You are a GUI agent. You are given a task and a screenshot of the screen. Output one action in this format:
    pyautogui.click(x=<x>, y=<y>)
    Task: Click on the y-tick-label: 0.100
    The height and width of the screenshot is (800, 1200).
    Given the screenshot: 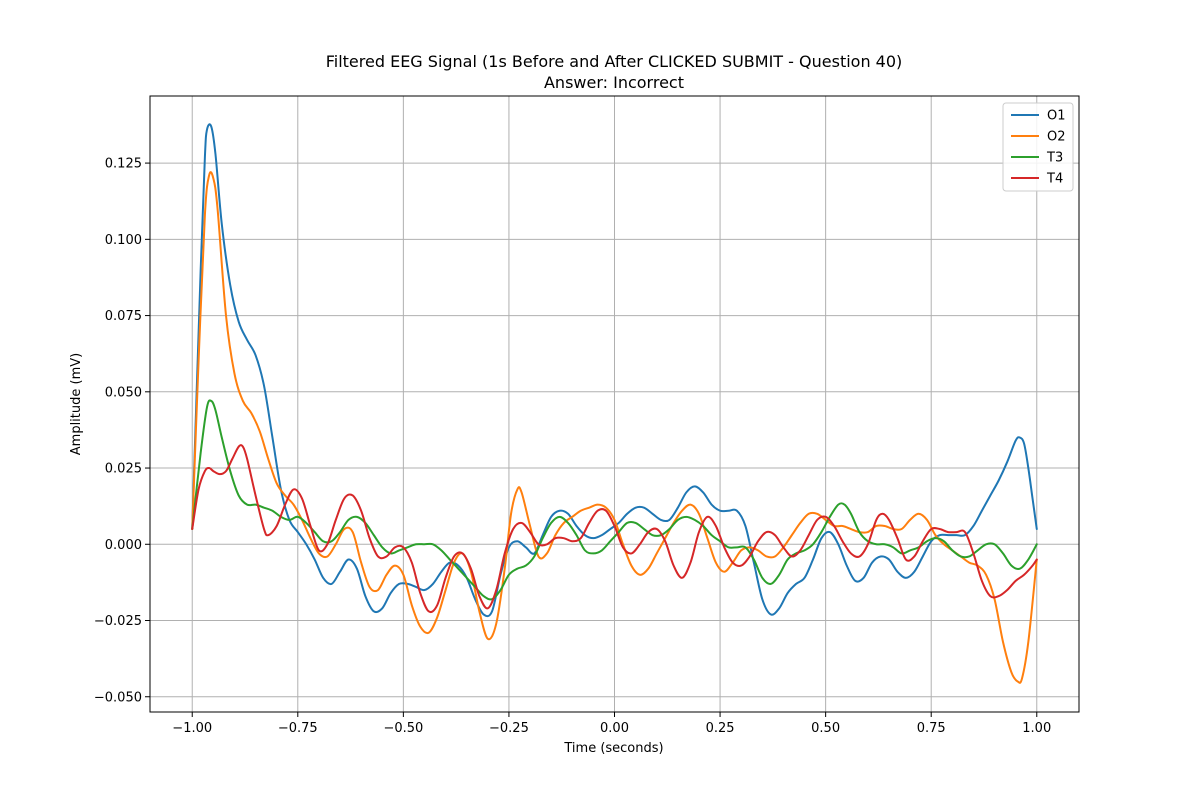 What is the action you would take?
    pyautogui.click(x=123, y=240)
    